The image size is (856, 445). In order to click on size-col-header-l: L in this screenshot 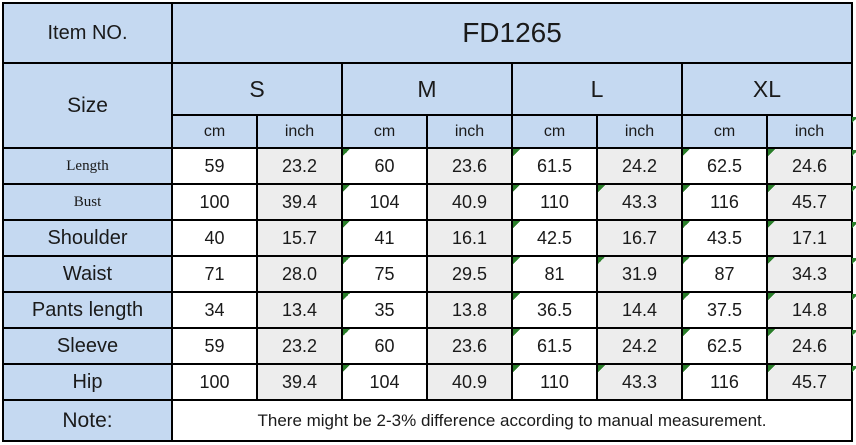, I will do `click(597, 89)`.